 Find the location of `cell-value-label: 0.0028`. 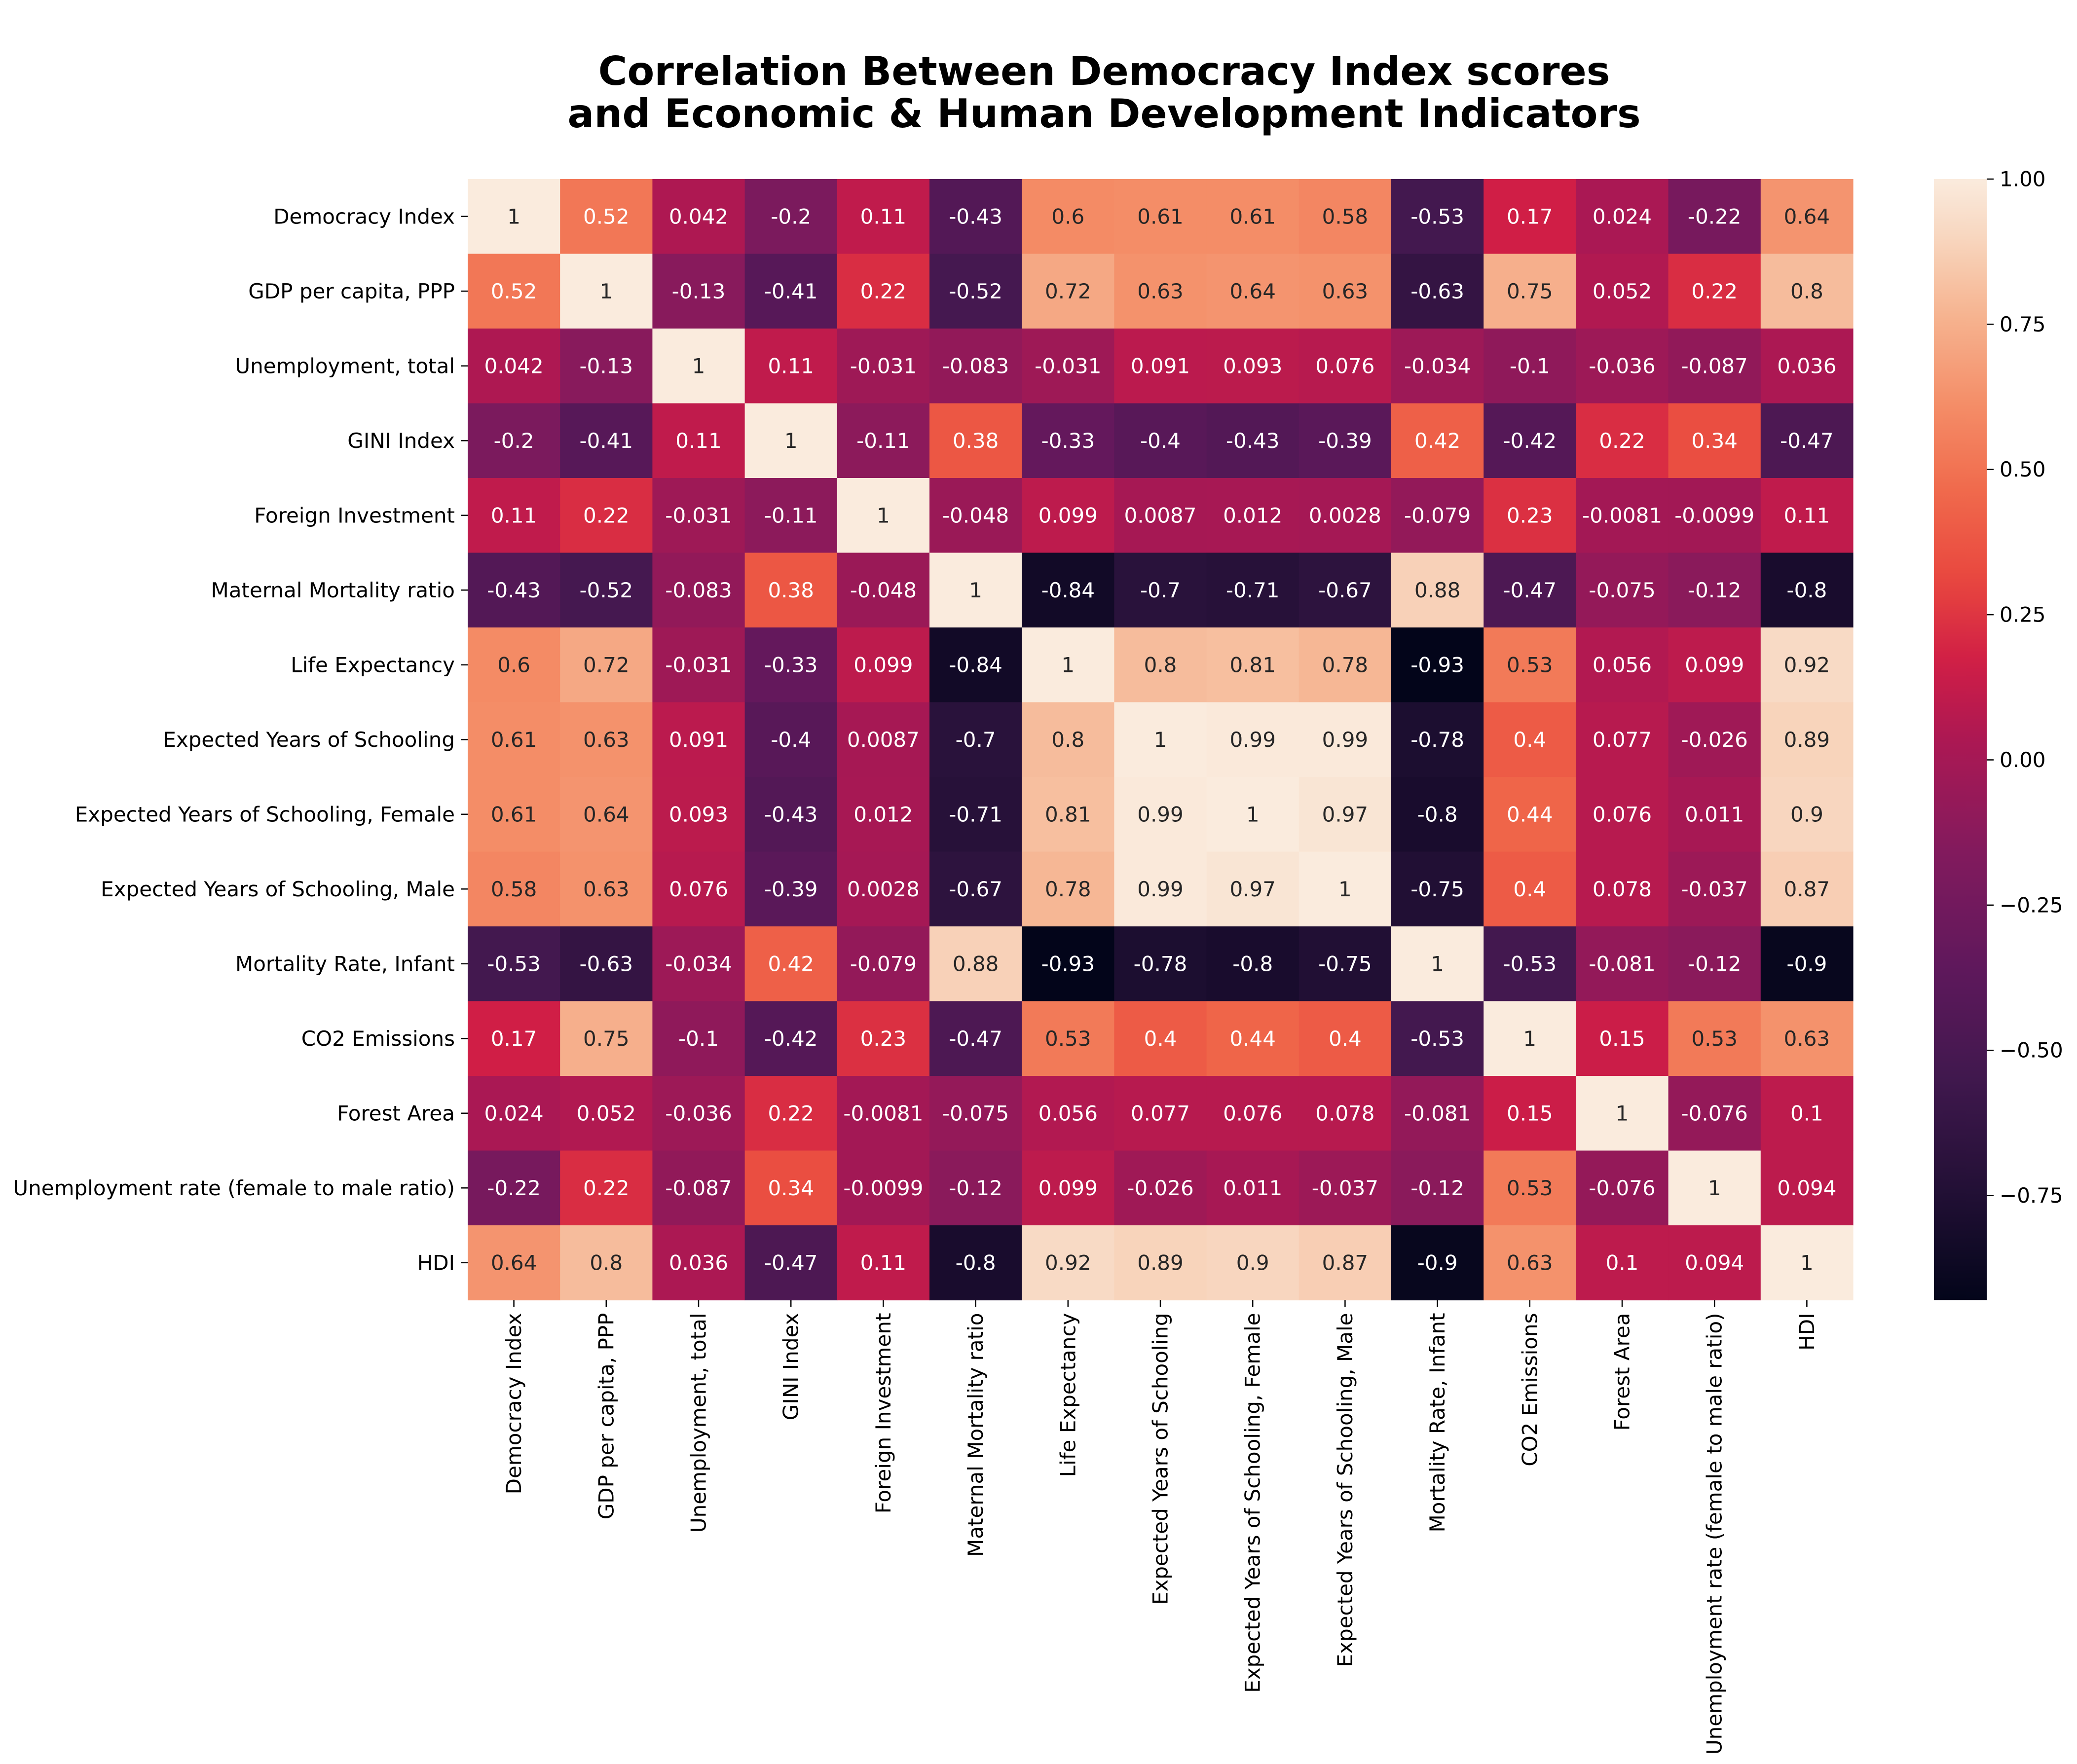

cell-value-label: 0.0028 is located at coordinates (883, 889).